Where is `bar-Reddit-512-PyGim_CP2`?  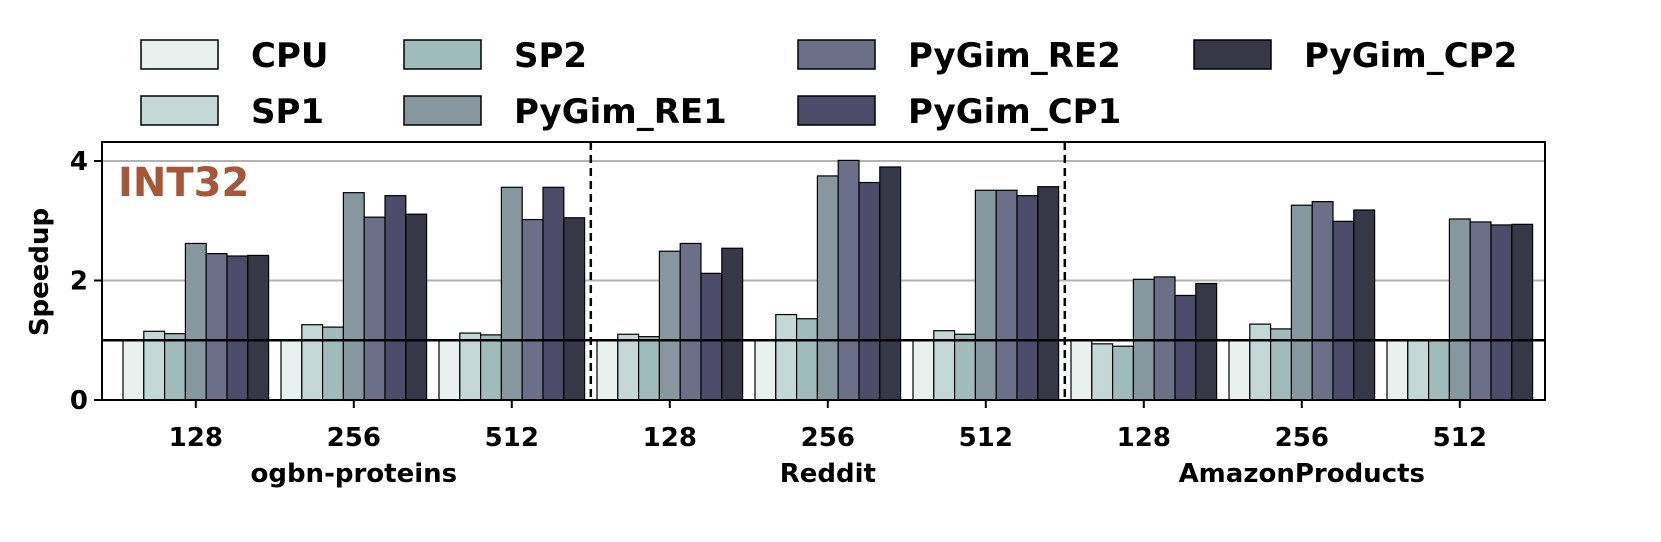
bar-Reddit-512-PyGim_CP2 is located at coordinates (1048, 293).